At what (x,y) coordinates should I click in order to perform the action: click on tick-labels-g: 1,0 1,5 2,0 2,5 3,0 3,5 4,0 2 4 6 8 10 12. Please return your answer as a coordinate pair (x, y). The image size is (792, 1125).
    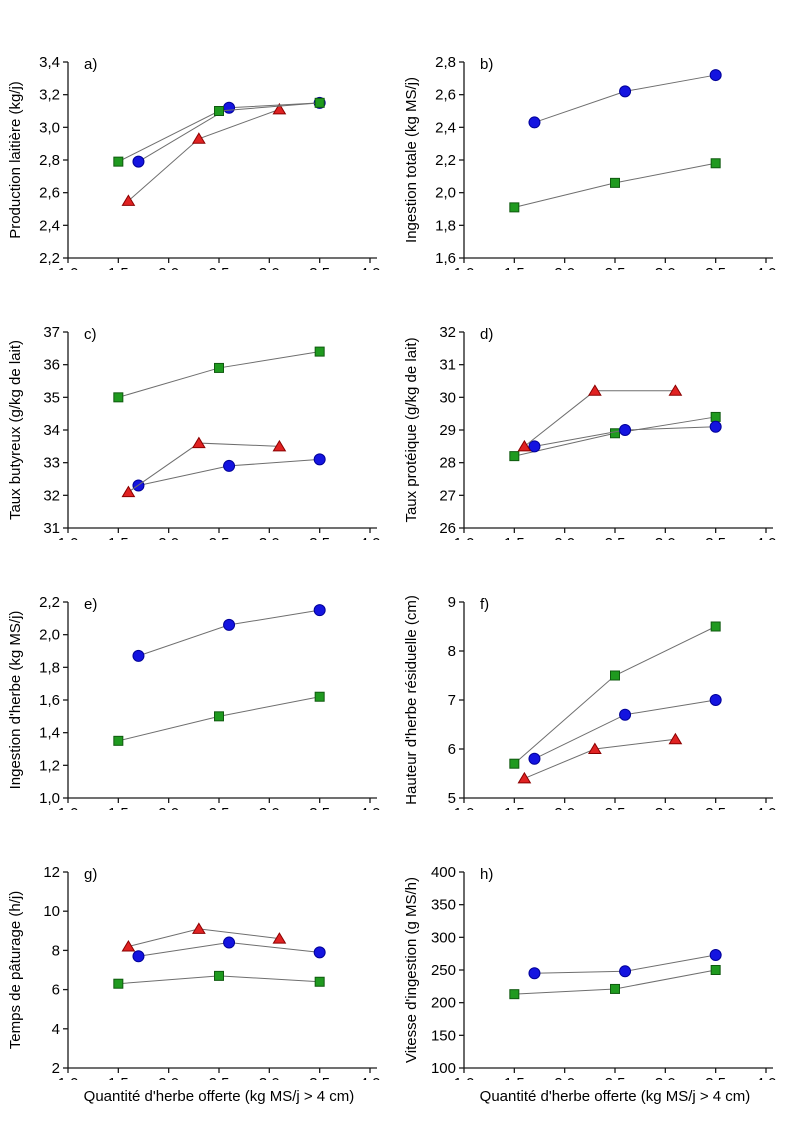
    Looking at the image, I should click on (211, 972).